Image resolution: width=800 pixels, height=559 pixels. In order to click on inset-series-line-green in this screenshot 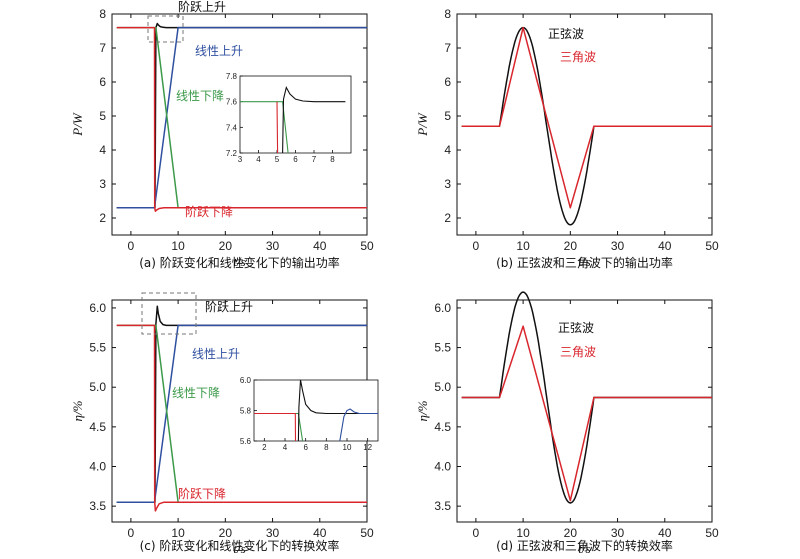, I will do `click(264, 127)`.